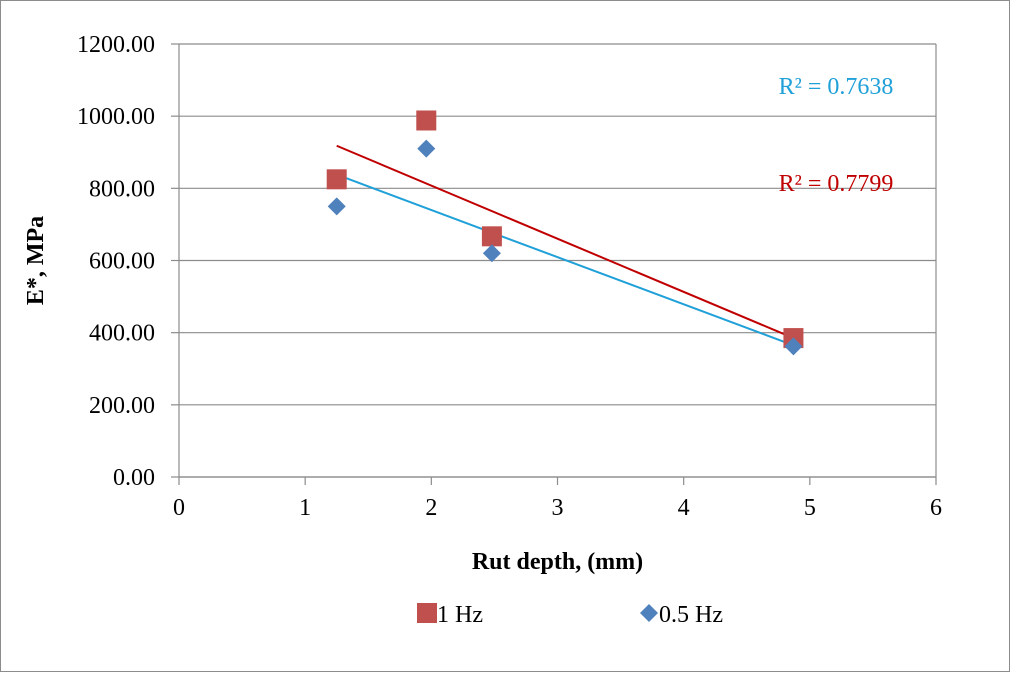  What do you see at coordinates (427, 613) in the screenshot?
I see `legend-marker-1hz` at bounding box center [427, 613].